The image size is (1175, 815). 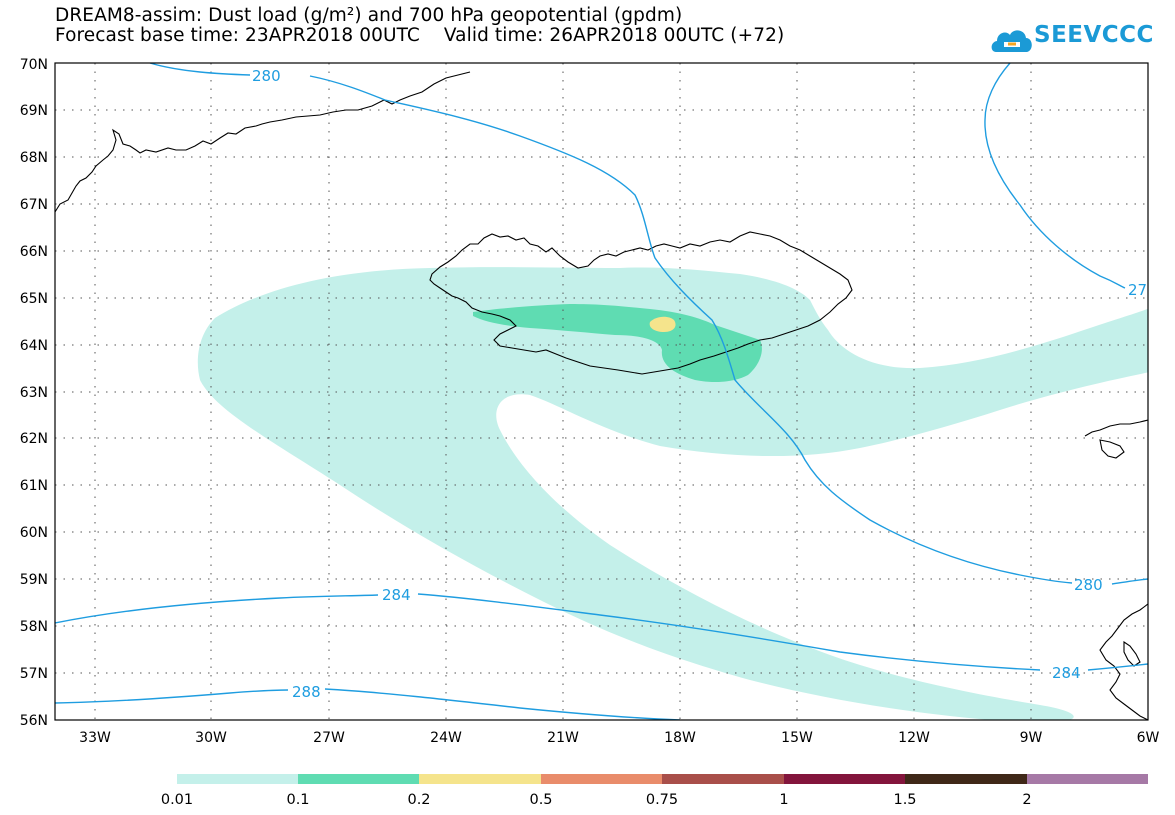 What do you see at coordinates (34, 580) in the screenshot?
I see `lat-label: 59N` at bounding box center [34, 580].